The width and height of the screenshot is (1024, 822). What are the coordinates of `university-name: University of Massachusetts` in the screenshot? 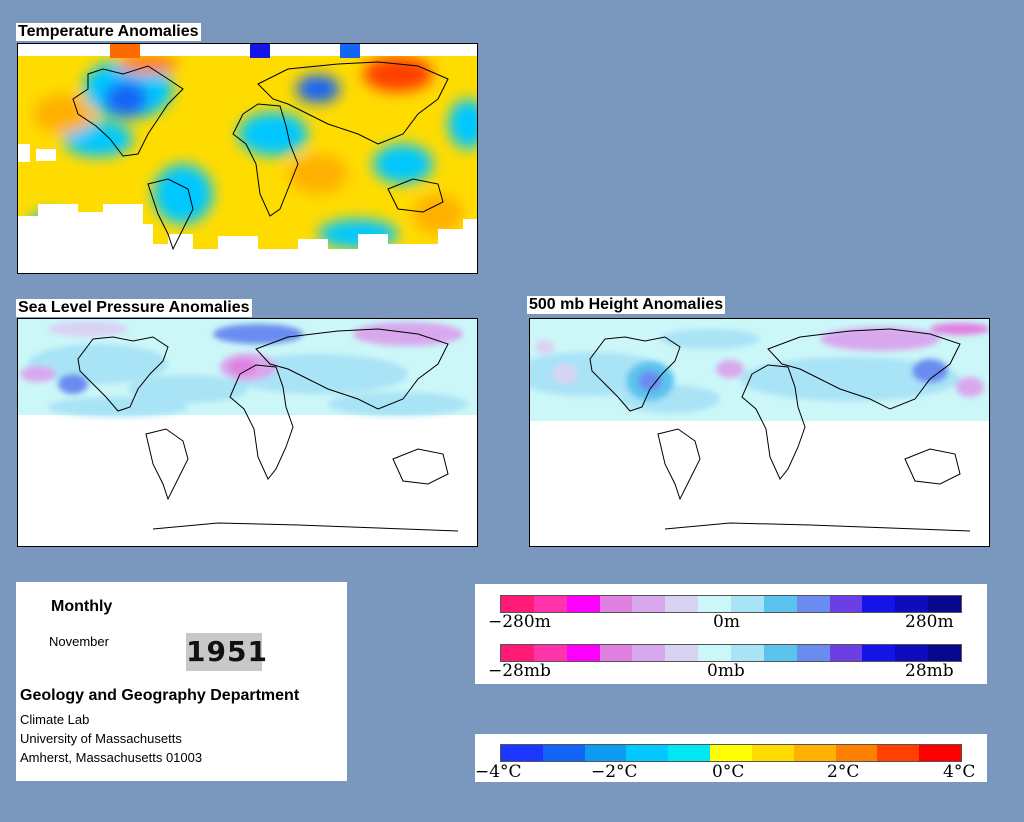 It's located at (101, 738).